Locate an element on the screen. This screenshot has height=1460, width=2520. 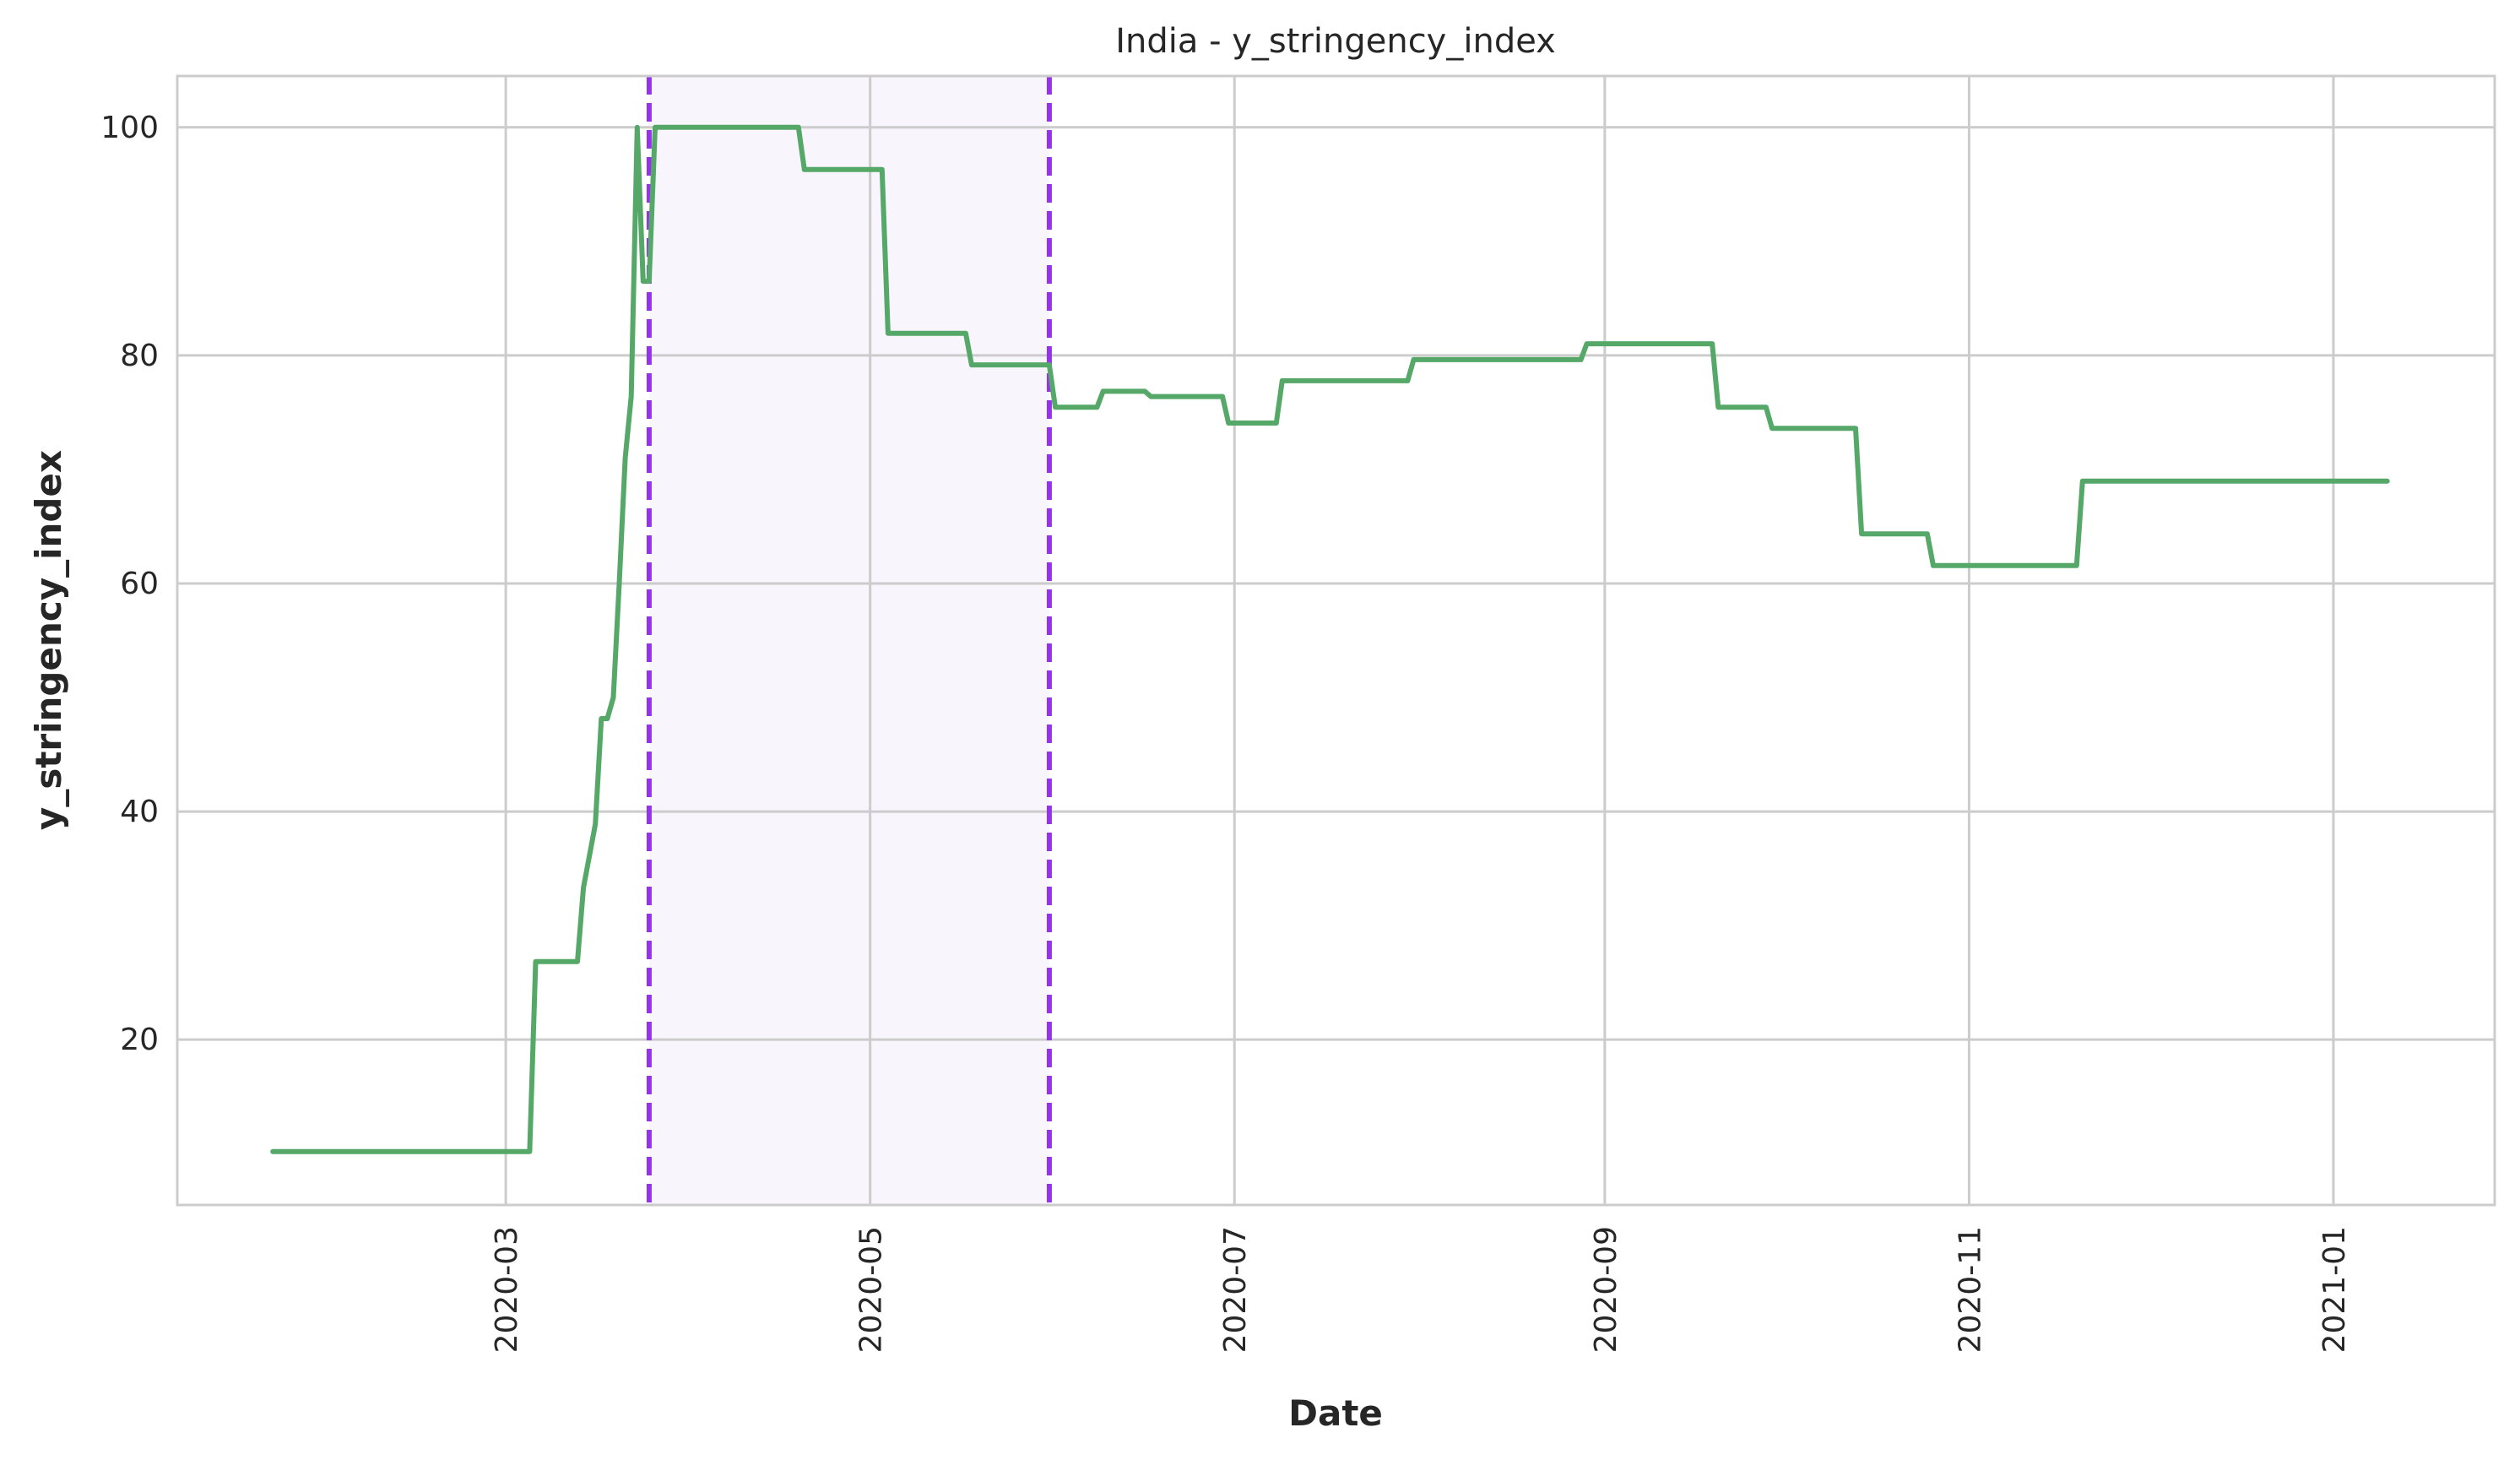
x-tick-label: 2020-07 is located at coordinates (1235, 1290).